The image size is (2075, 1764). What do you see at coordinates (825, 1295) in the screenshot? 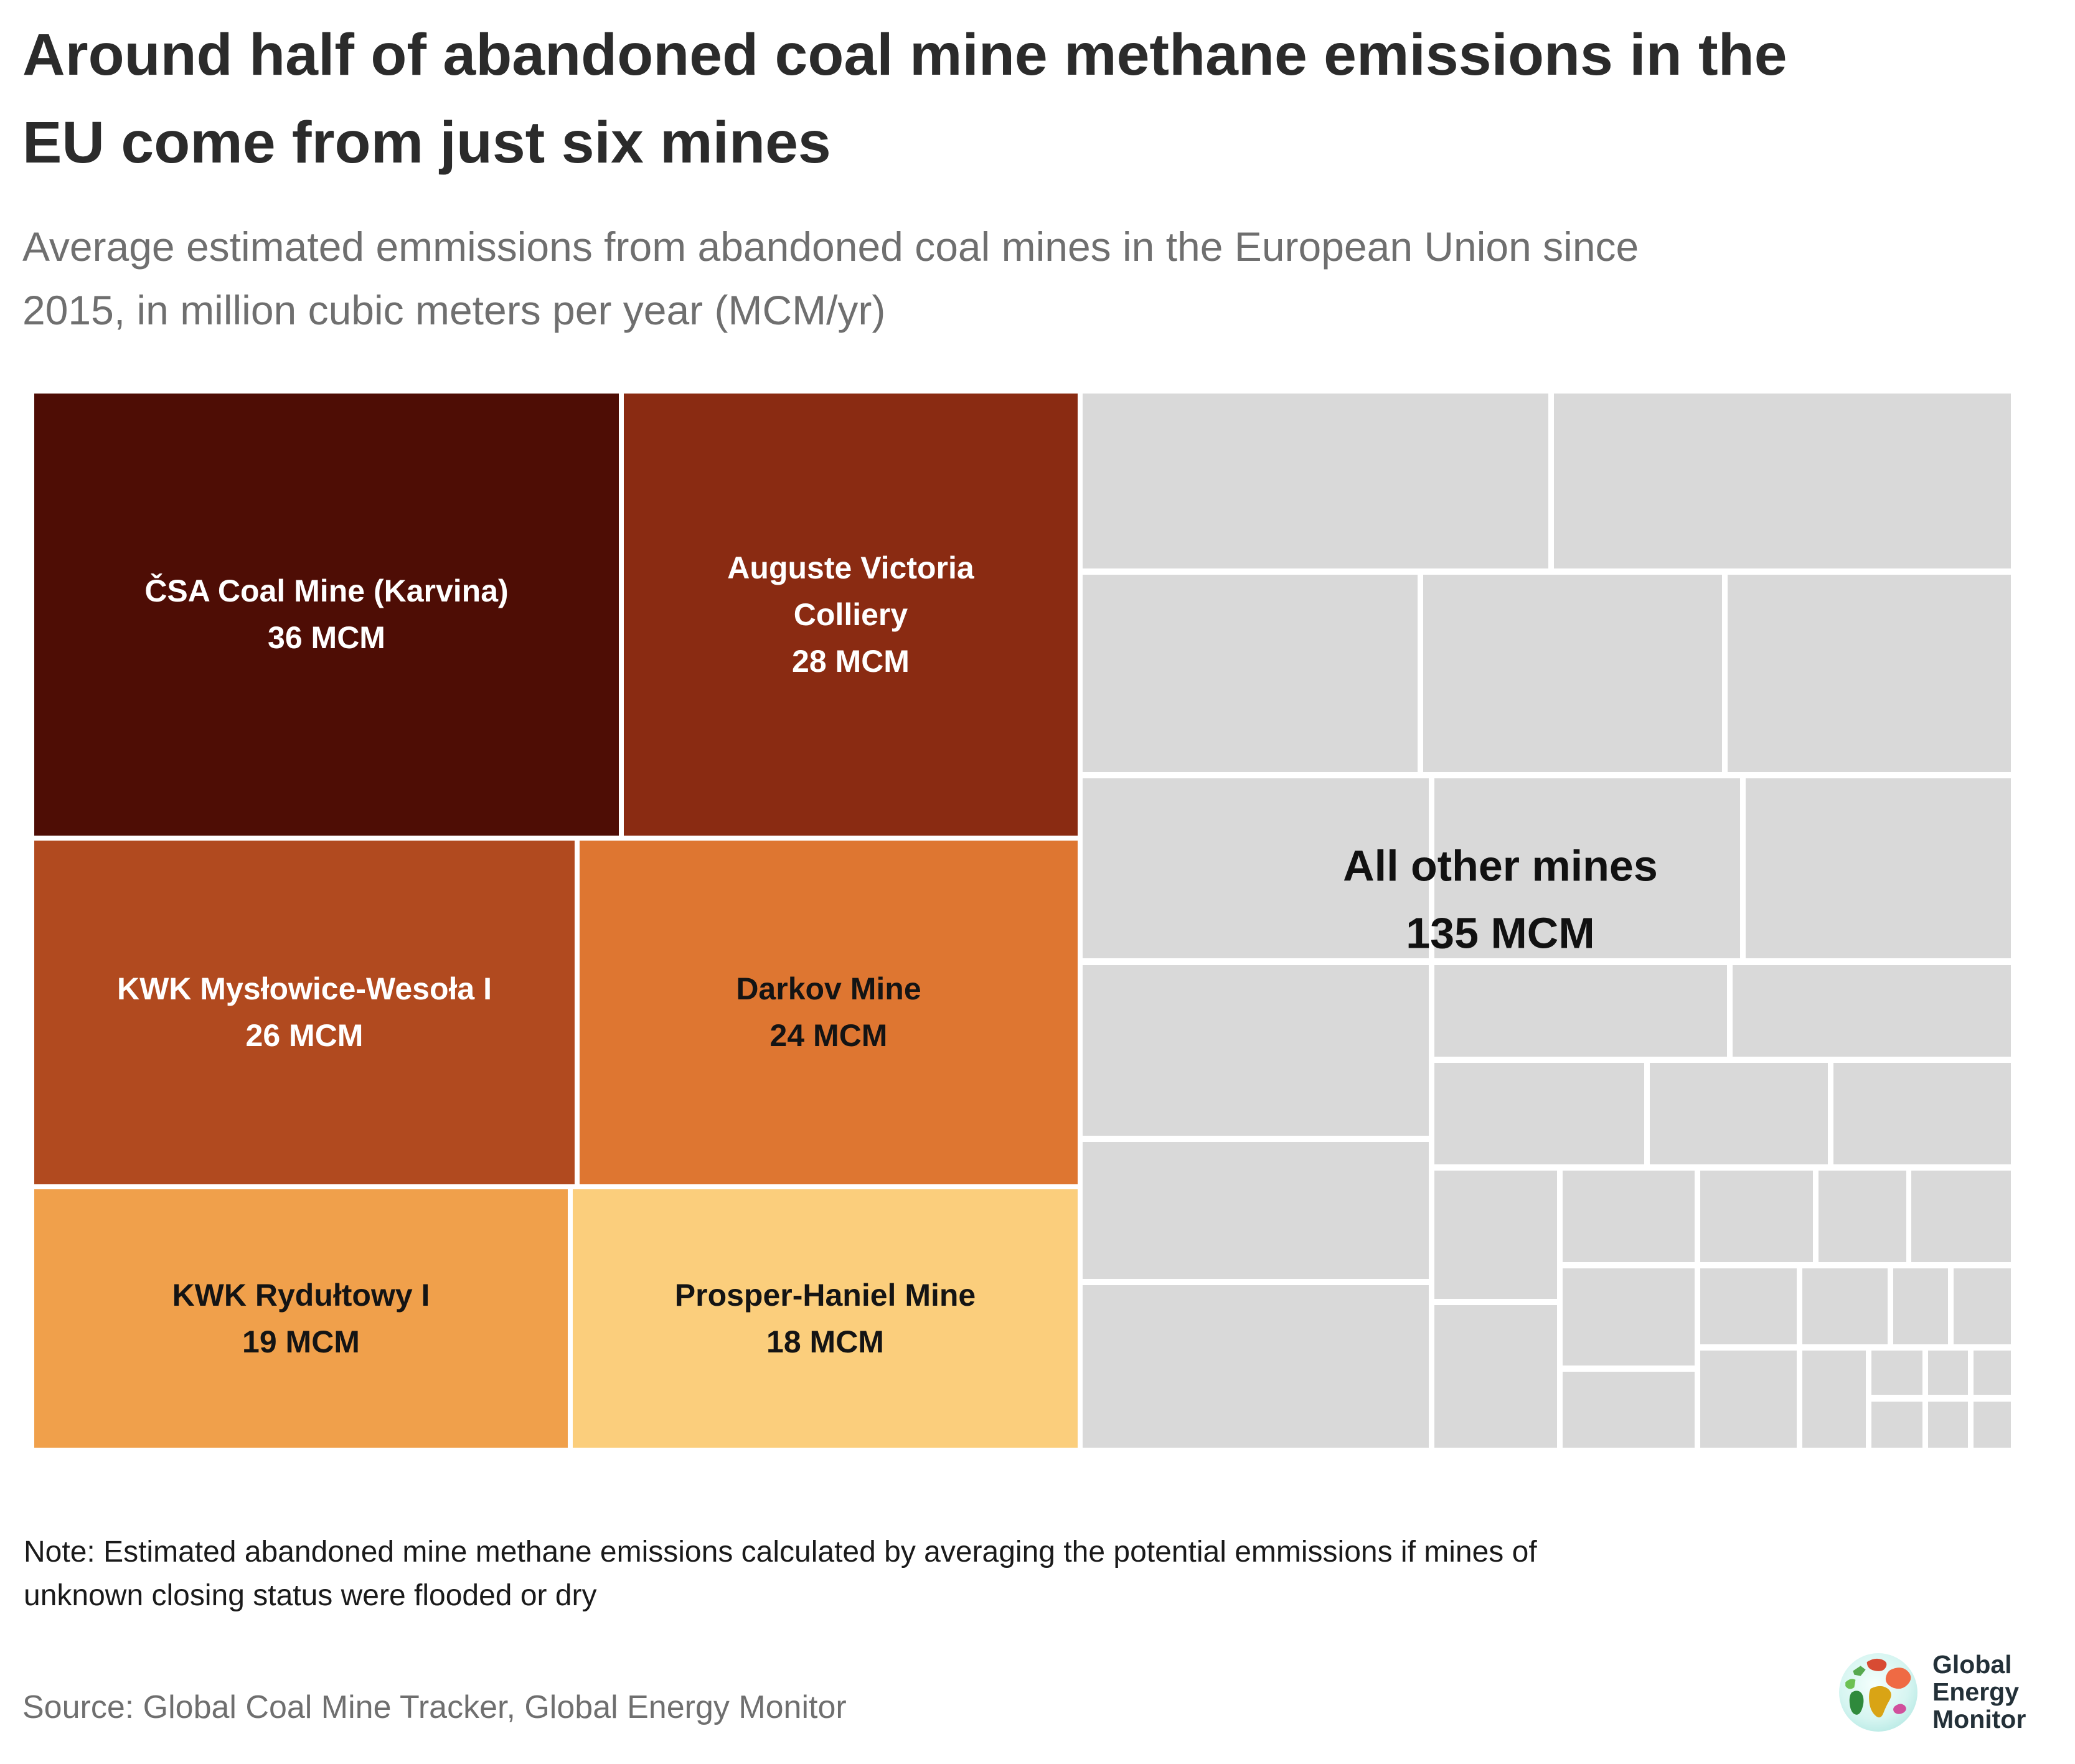
I see `mine-name: Prosper-Haniel Mine` at bounding box center [825, 1295].